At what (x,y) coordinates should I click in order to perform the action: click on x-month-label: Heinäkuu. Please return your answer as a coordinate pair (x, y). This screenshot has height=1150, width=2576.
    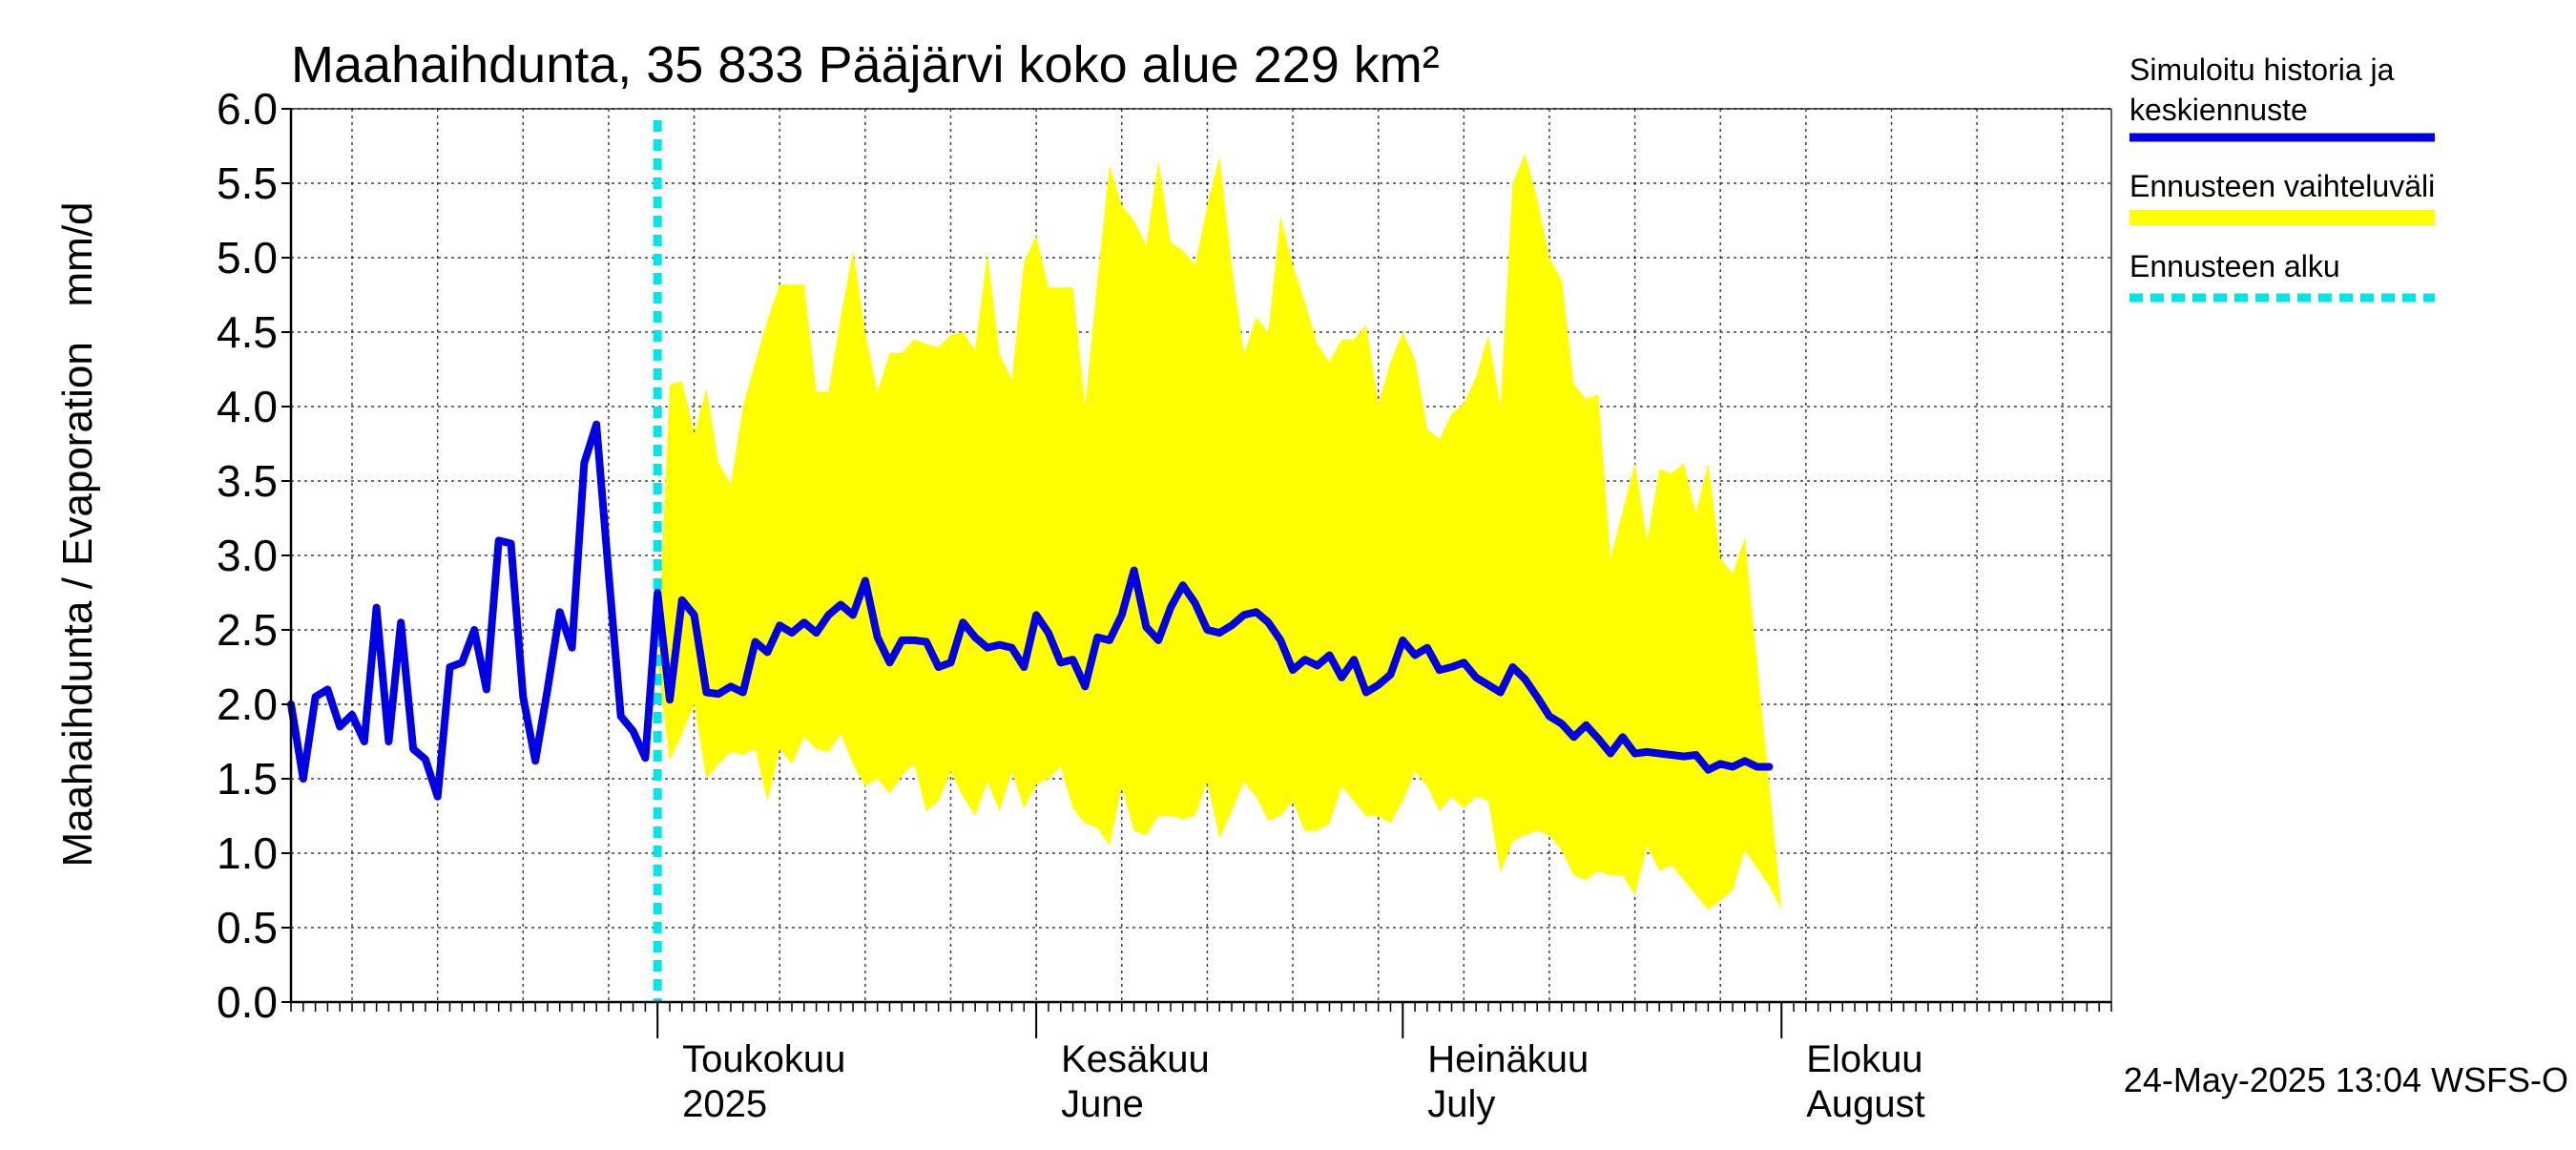
    Looking at the image, I should click on (1508, 1059).